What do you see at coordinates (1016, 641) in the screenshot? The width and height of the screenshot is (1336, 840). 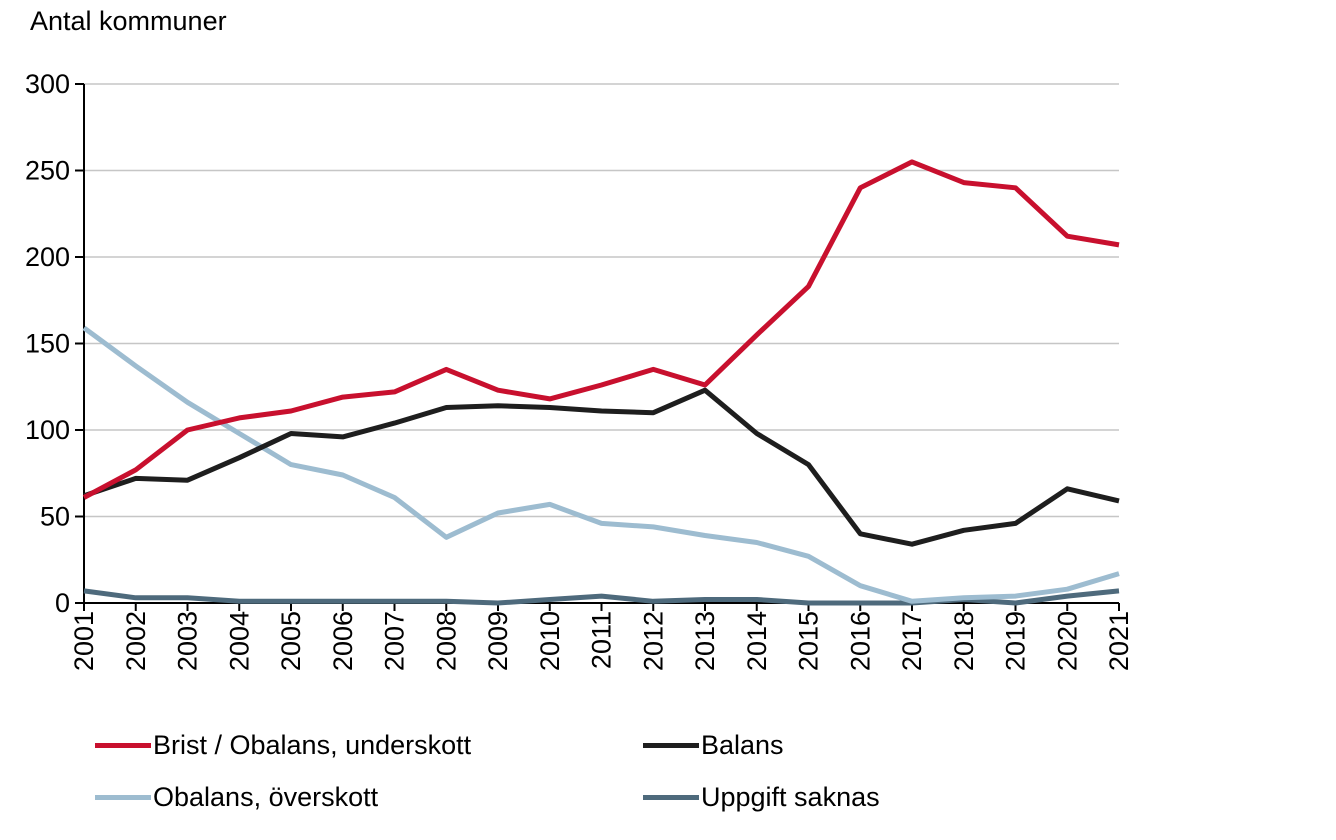 I see `x-tick-label-2019: 2019` at bounding box center [1016, 641].